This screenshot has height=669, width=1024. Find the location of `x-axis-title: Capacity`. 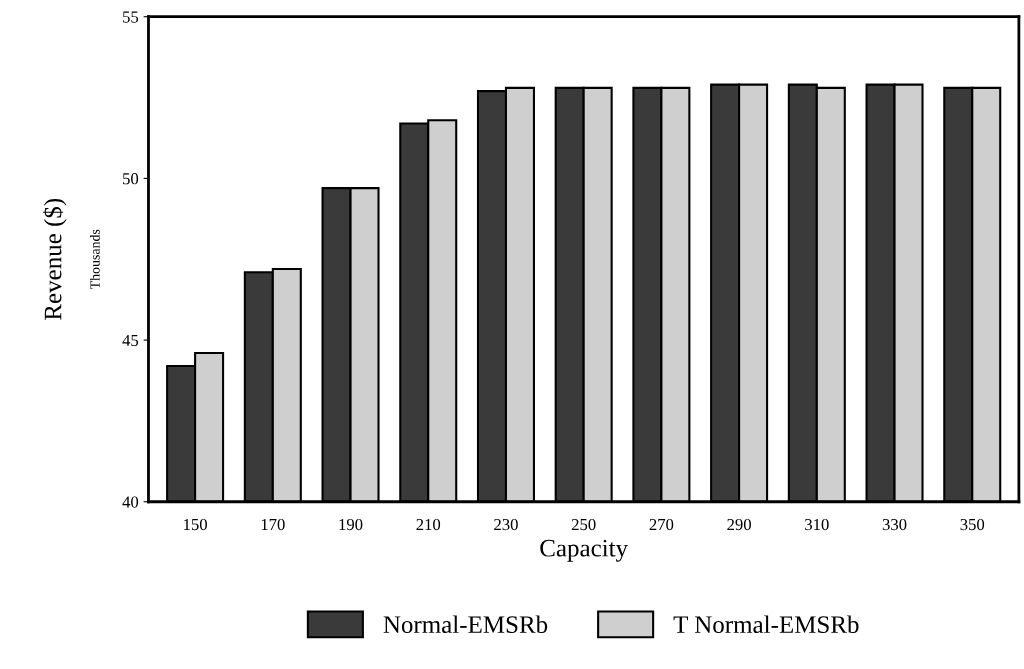

x-axis-title: Capacity is located at coordinates (584, 550).